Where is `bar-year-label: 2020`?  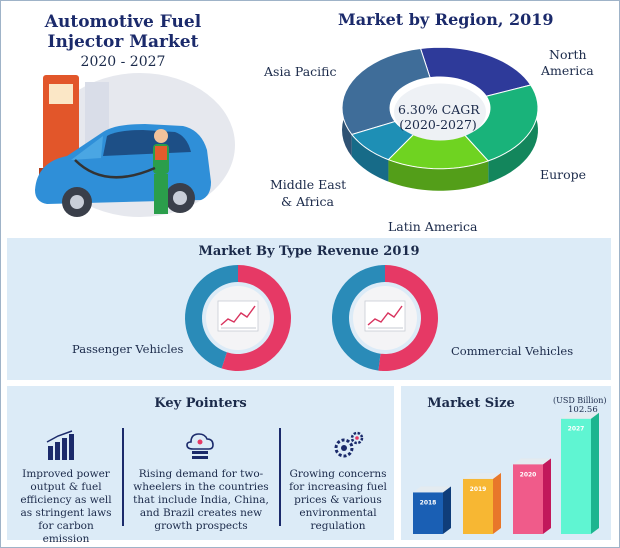 bar-year-label: 2020 is located at coordinates (528, 474).